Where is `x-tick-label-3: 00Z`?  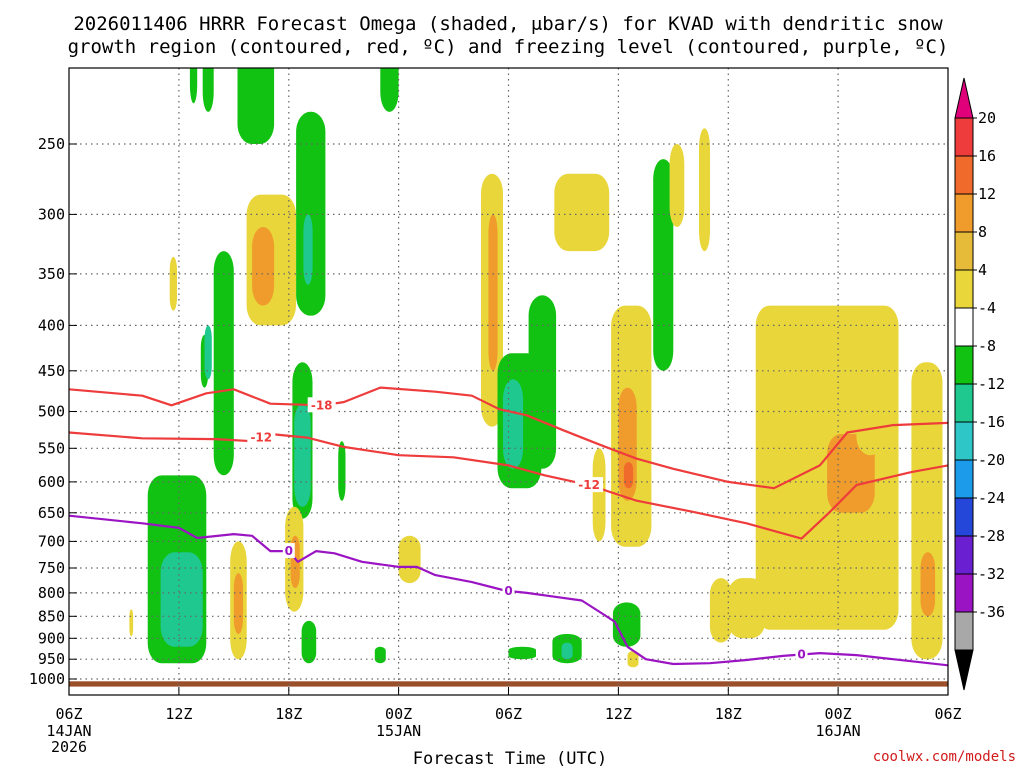 x-tick-label-3: 00Z is located at coordinates (398, 714).